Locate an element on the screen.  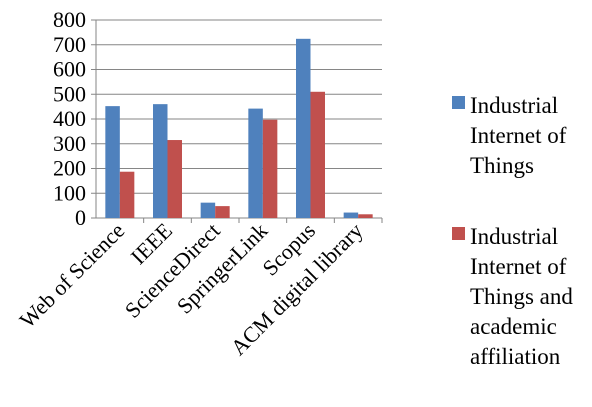
bar-series-1-web-of-science is located at coordinates (112, 162).